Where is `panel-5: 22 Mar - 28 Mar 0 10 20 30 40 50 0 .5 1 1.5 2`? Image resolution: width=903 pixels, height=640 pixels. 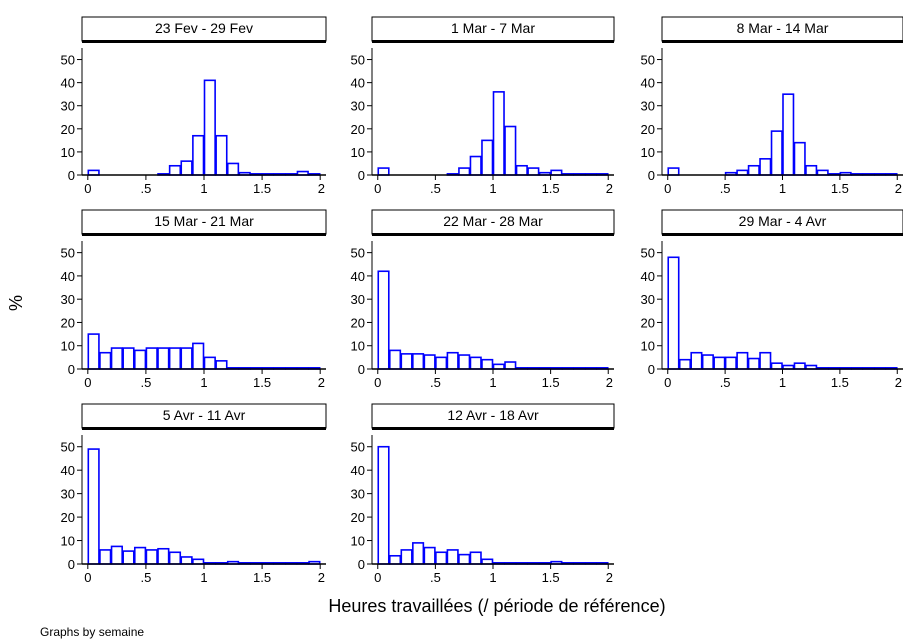
panel-5: 22 Mar - 28 Mar 0 10 20 30 40 50 0 .5 1 1.5 2 is located at coordinates (483, 299).